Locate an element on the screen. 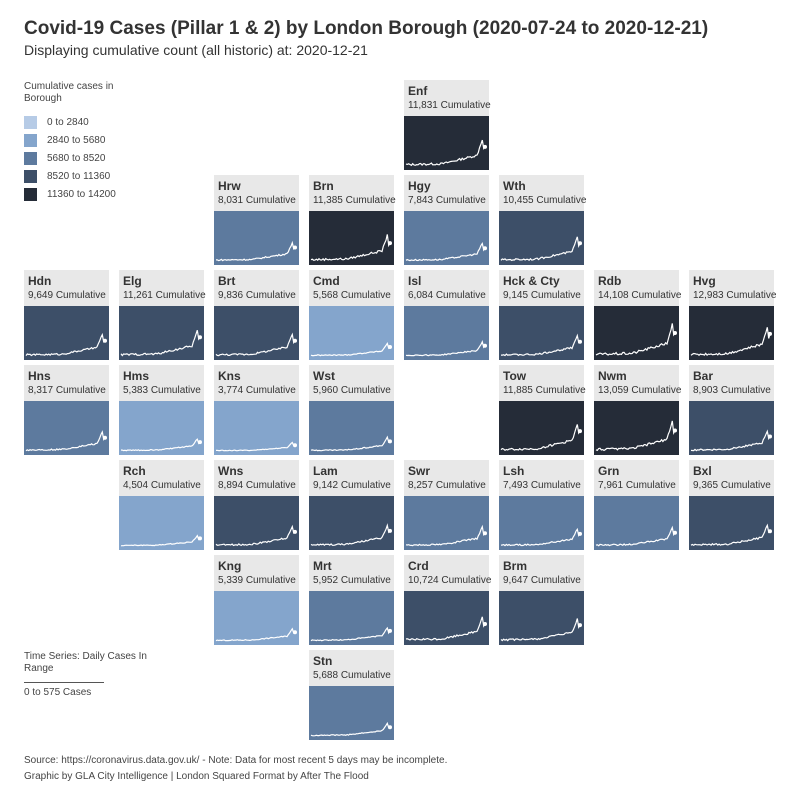 The image size is (801, 804). borough-tile: Hms 5,383 Cumulative is located at coordinates (161, 410).